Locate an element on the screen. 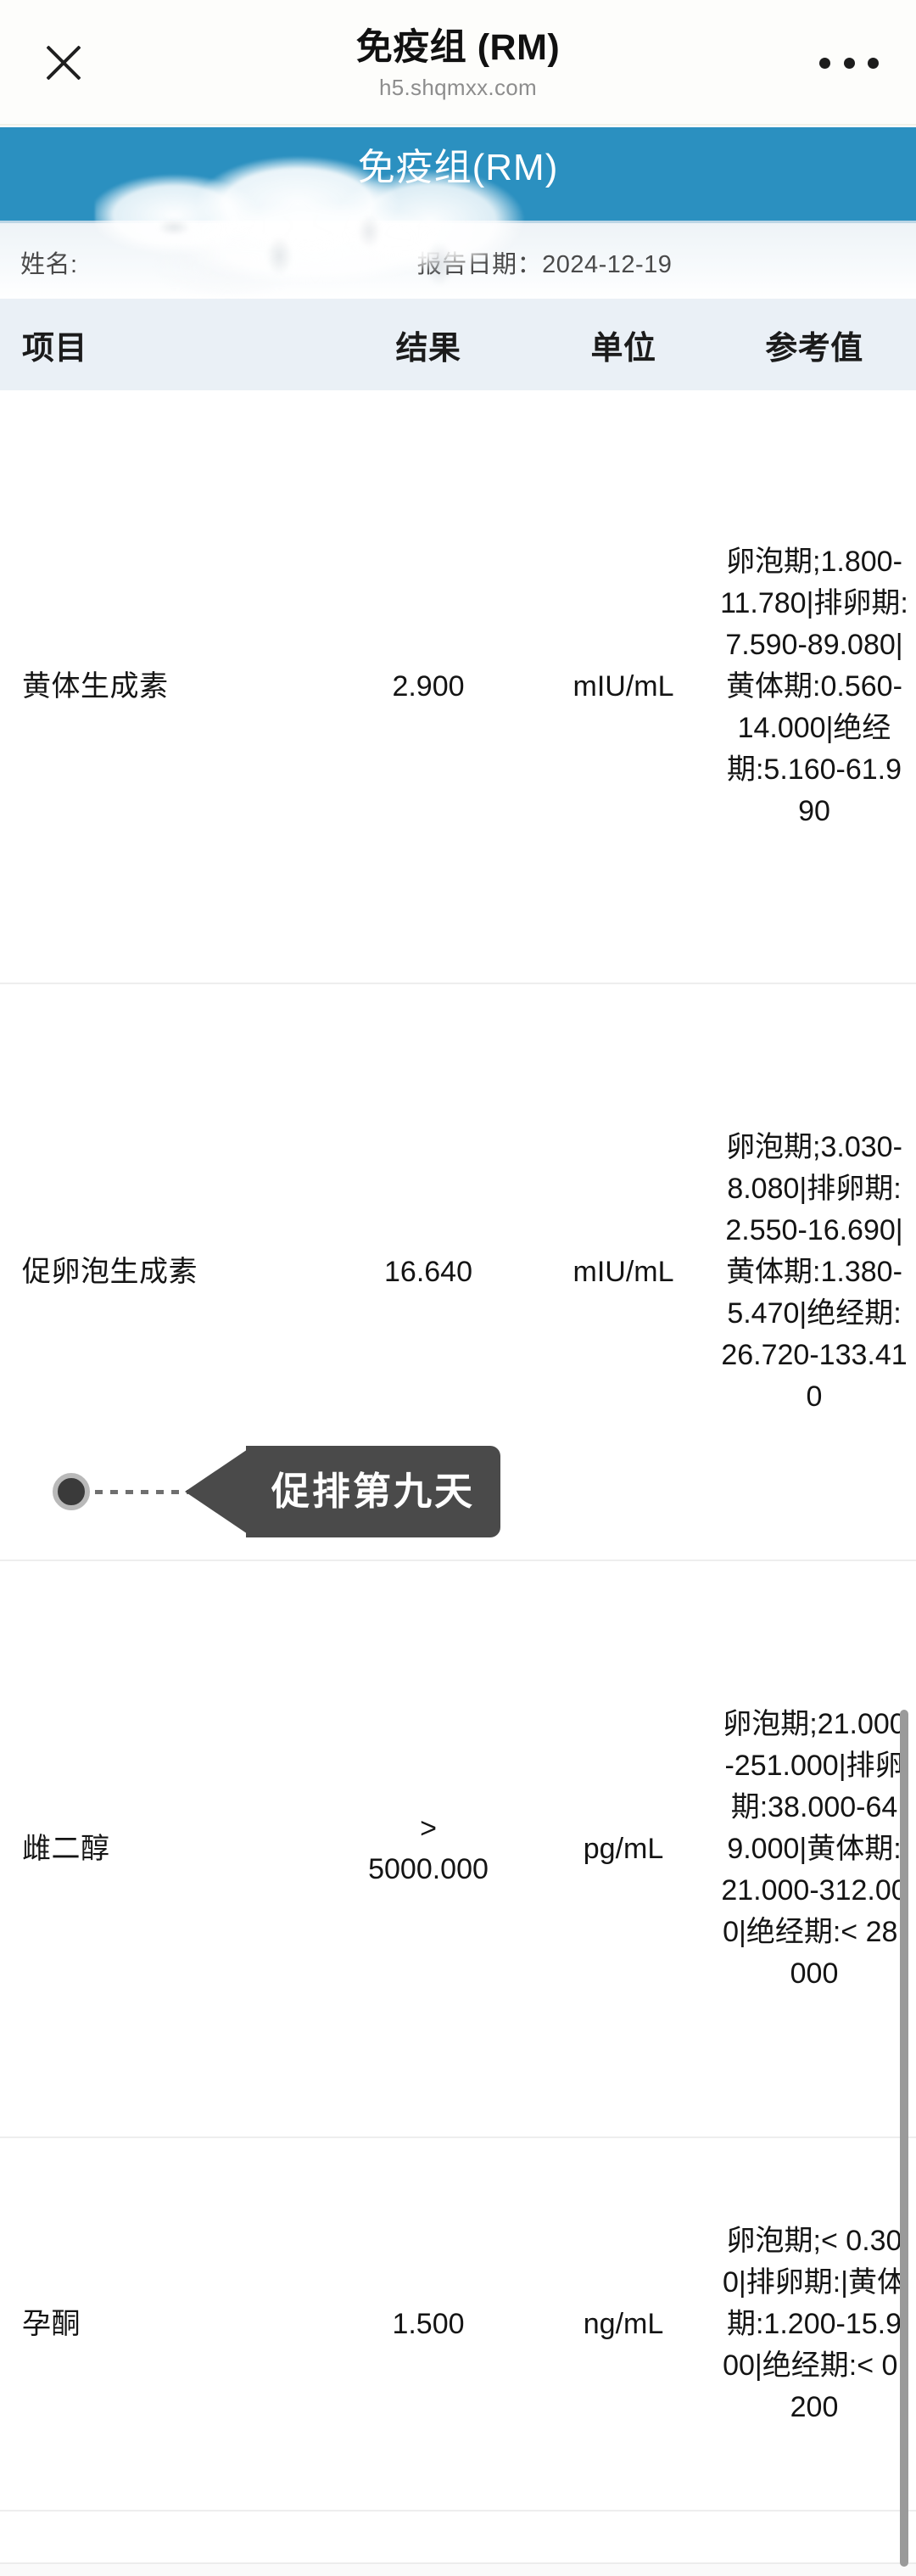  cell-item: 孕酮 is located at coordinates (51, 2324).